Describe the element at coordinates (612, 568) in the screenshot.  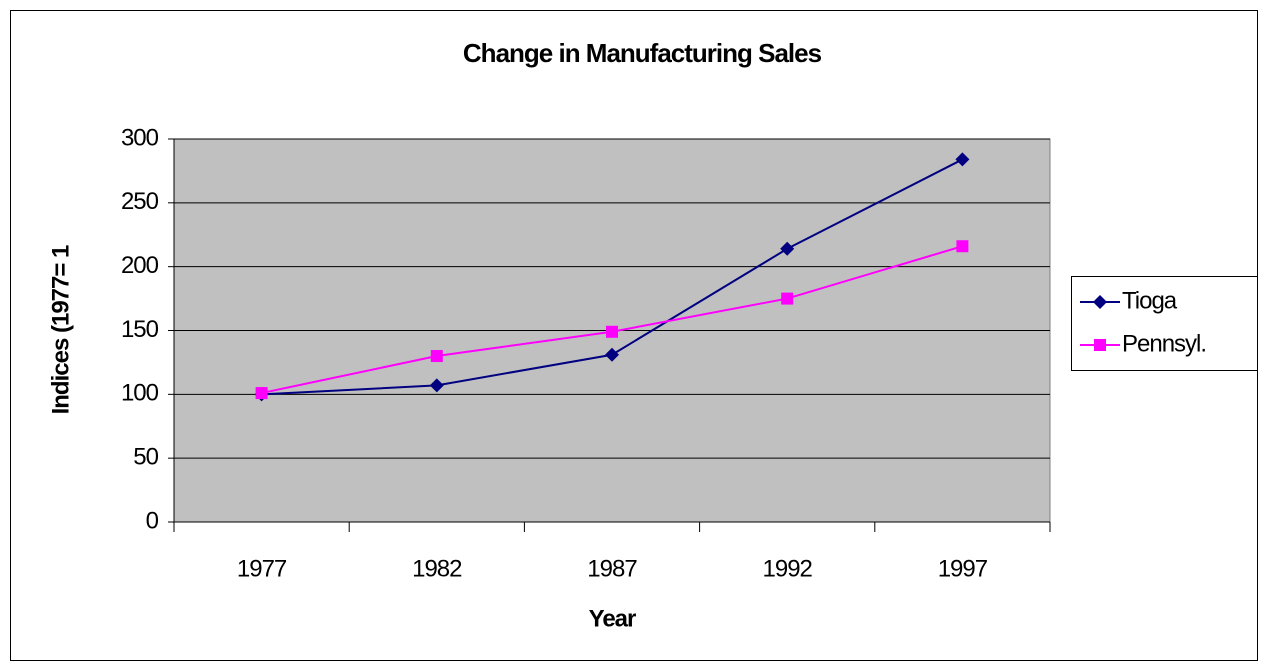
I see `x-tick-label: 1987` at that location.